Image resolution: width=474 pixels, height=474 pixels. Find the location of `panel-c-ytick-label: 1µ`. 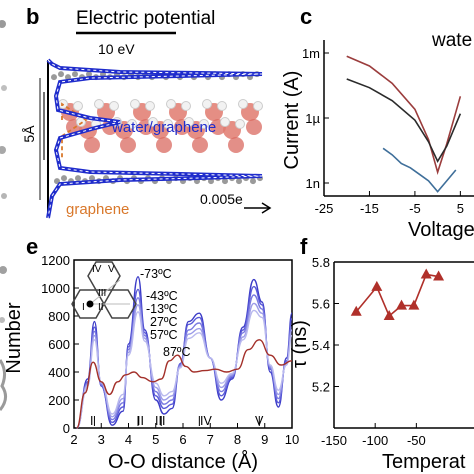

panel-c-ytick-label: 1µ is located at coordinates (312, 118).